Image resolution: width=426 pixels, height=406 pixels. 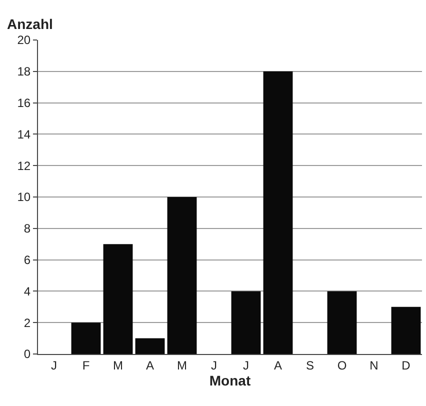 I want to click on y-tick-label: 14, so click(x=24, y=134).